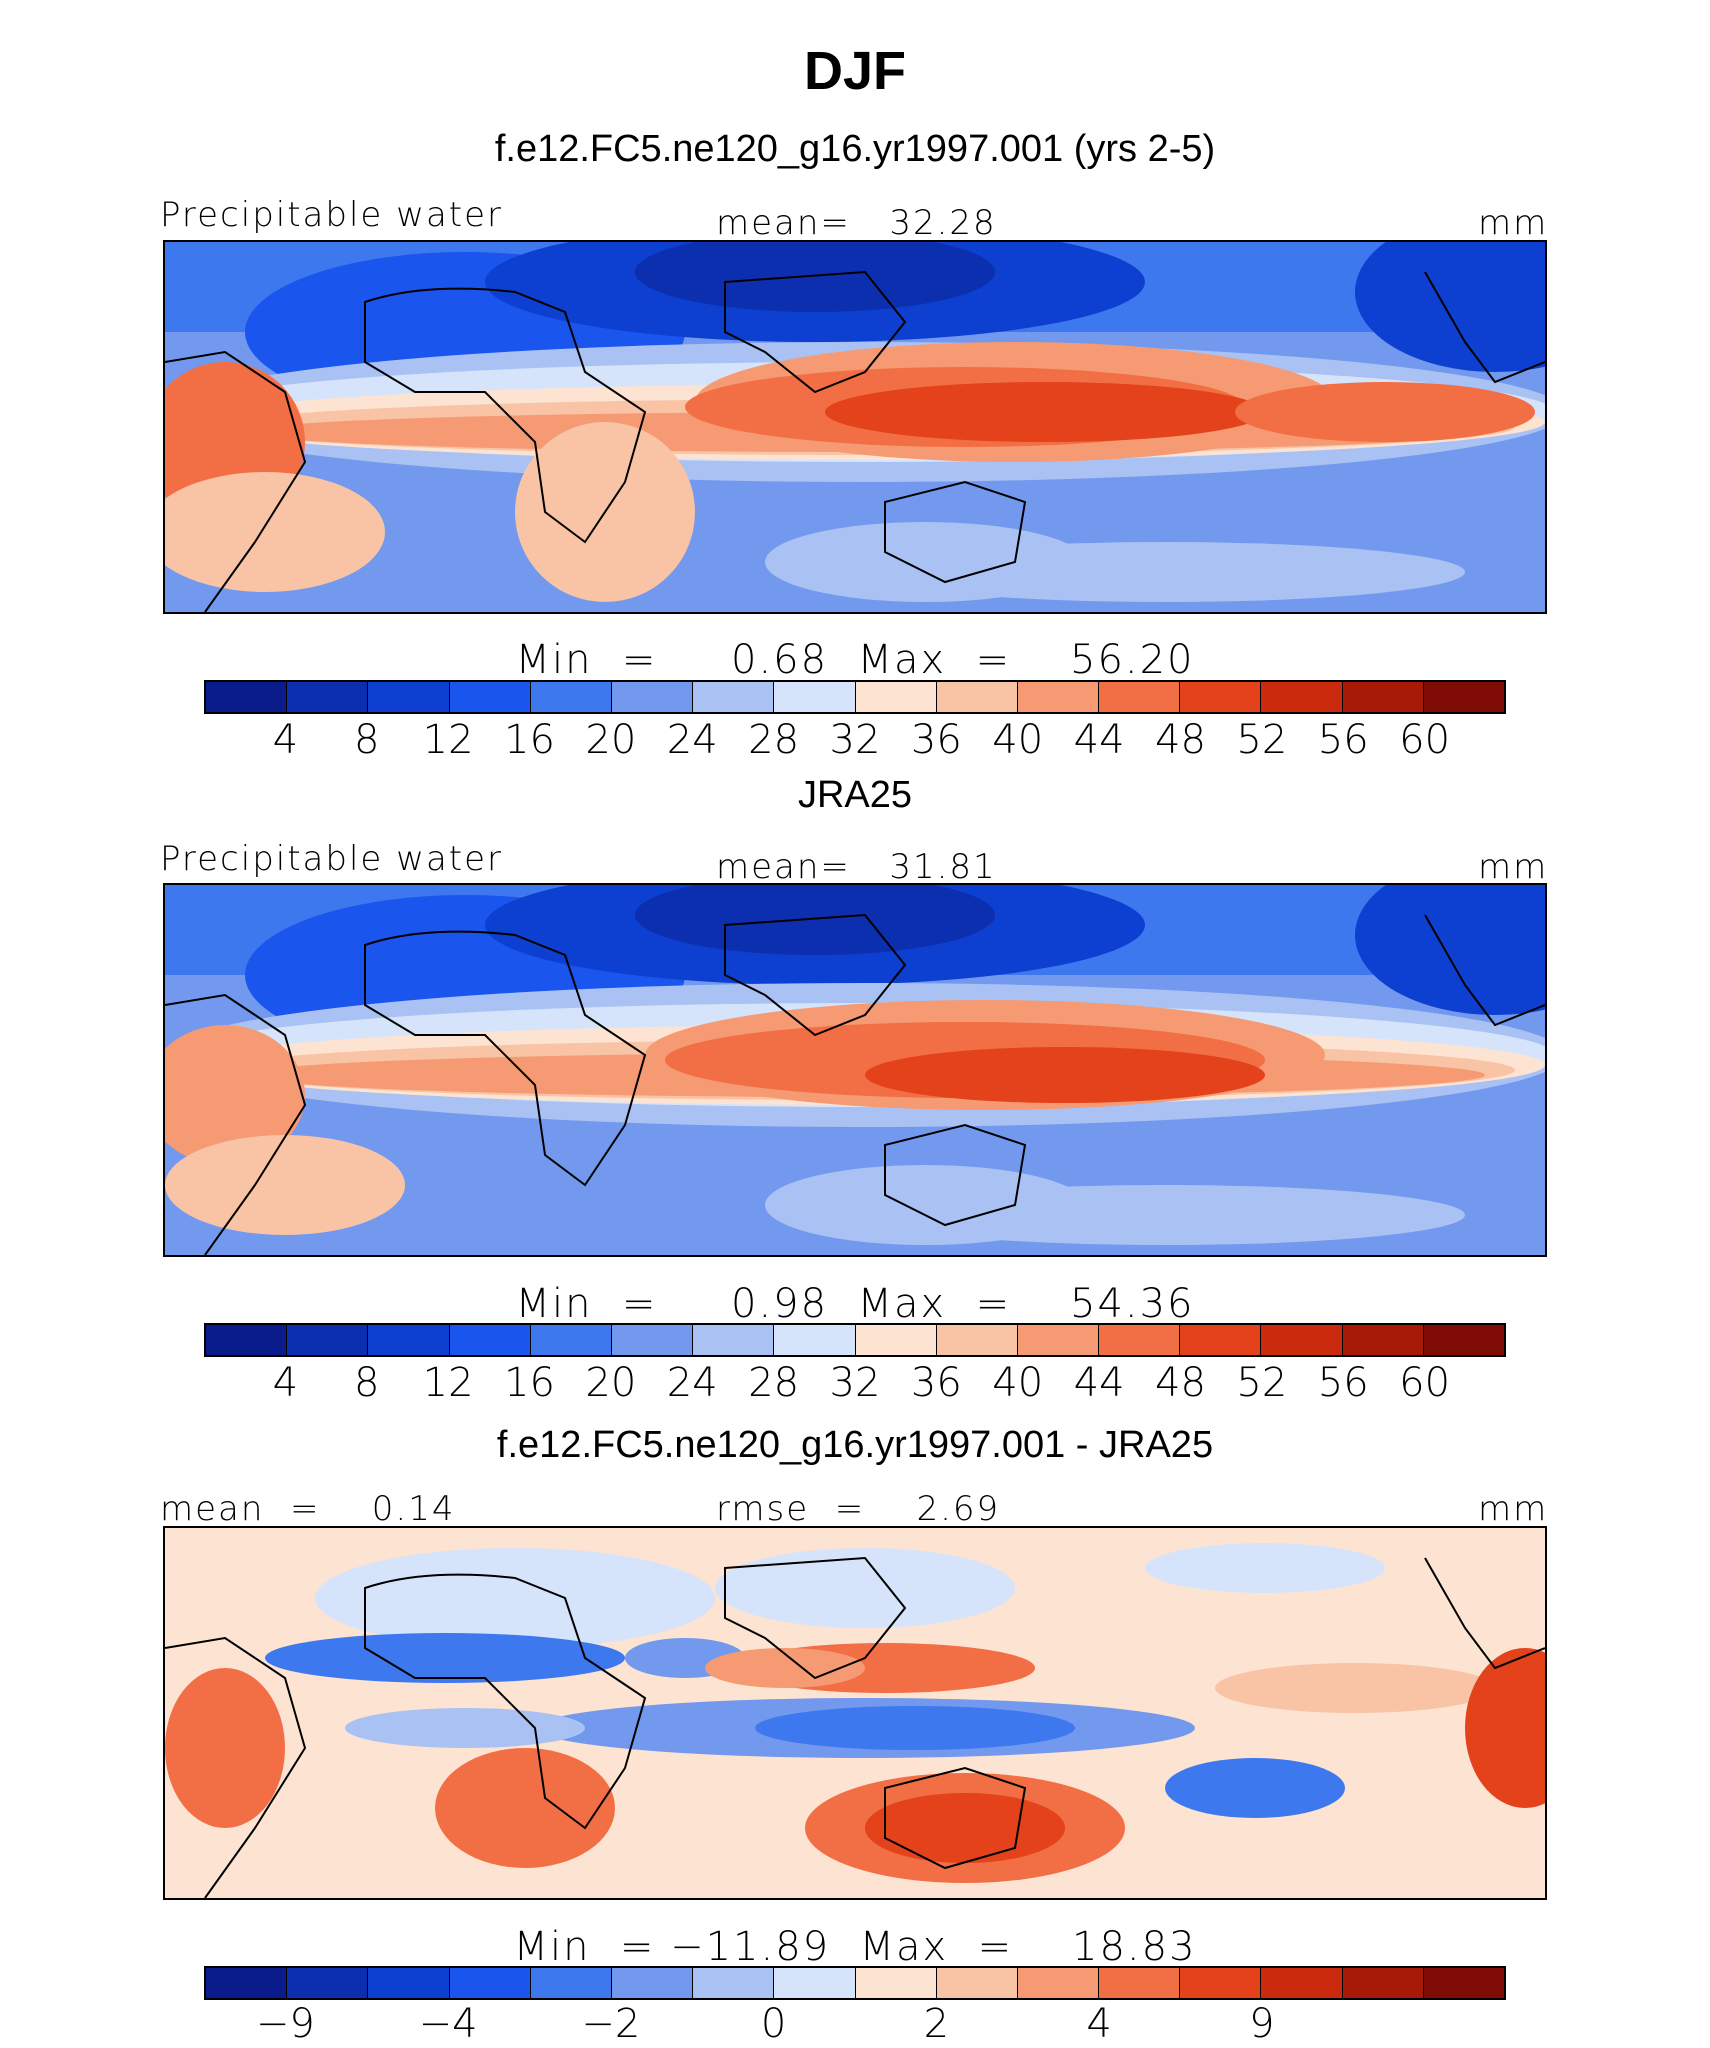  I want to click on panel-2-min-max: Min = 0.98 Max = 54.36, so click(855, 1304).